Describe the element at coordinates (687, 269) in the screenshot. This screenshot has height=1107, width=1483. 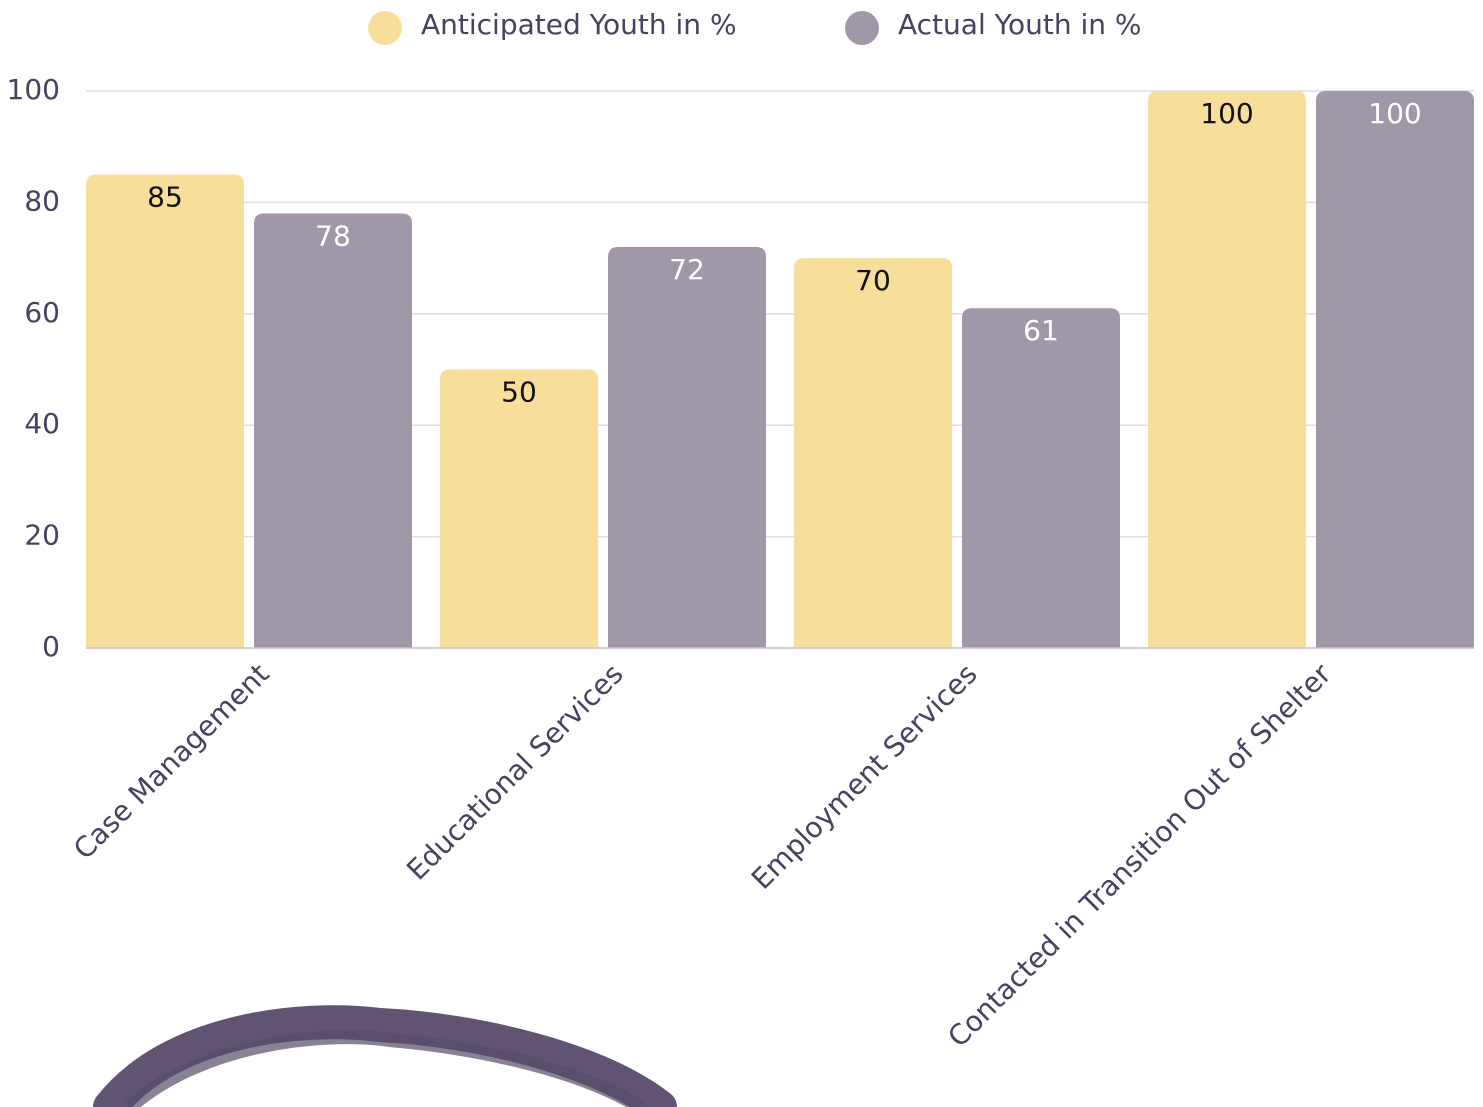
I see `data-label: 72` at that location.